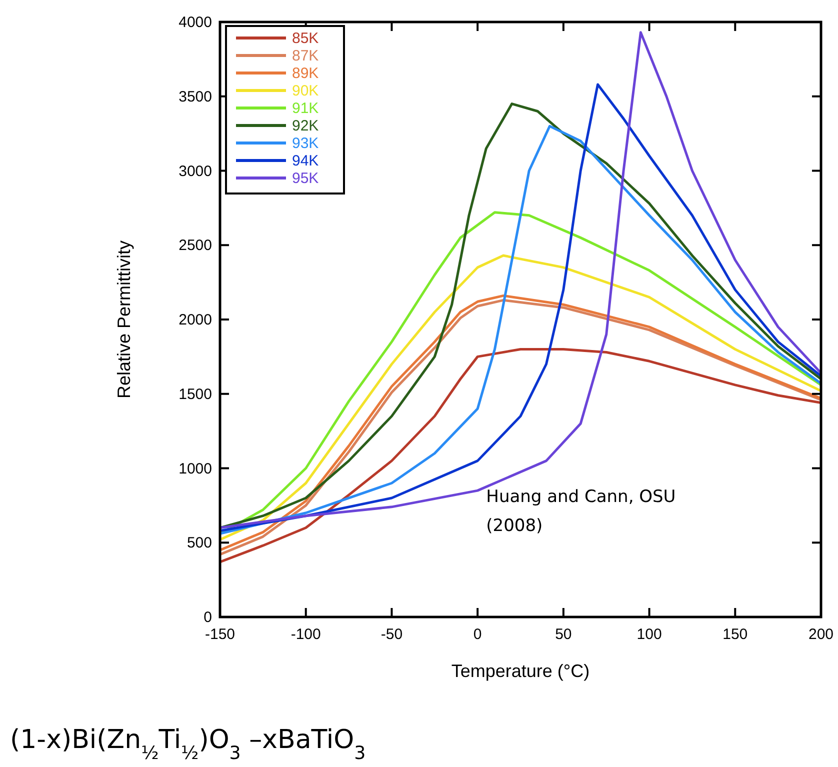 Image resolution: width=838 pixels, height=767 pixels. I want to click on x-tick-label: 50, so click(563, 634).